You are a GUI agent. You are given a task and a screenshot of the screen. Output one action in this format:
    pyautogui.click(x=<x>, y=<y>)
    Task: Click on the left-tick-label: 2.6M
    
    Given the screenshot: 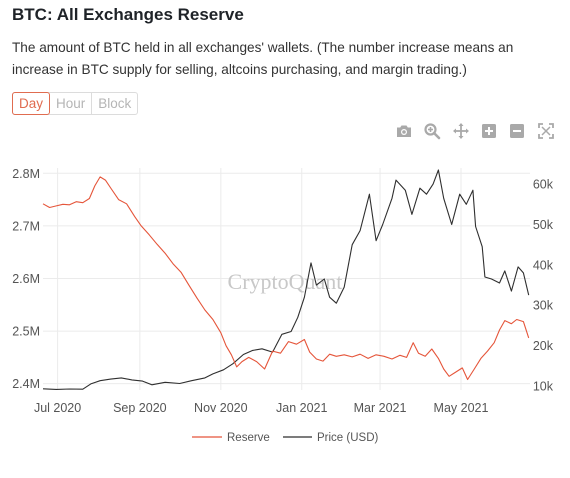 What is the action you would take?
    pyautogui.click(x=26, y=279)
    